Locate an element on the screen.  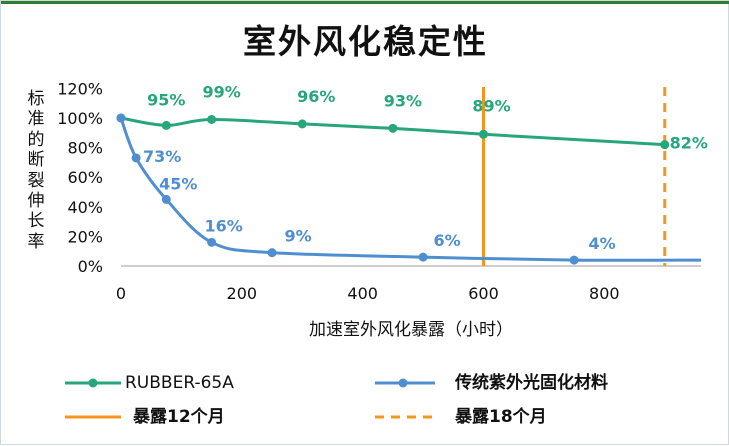
y-axis-label: 标准的断裂伸长率 is located at coordinates (36, 170).